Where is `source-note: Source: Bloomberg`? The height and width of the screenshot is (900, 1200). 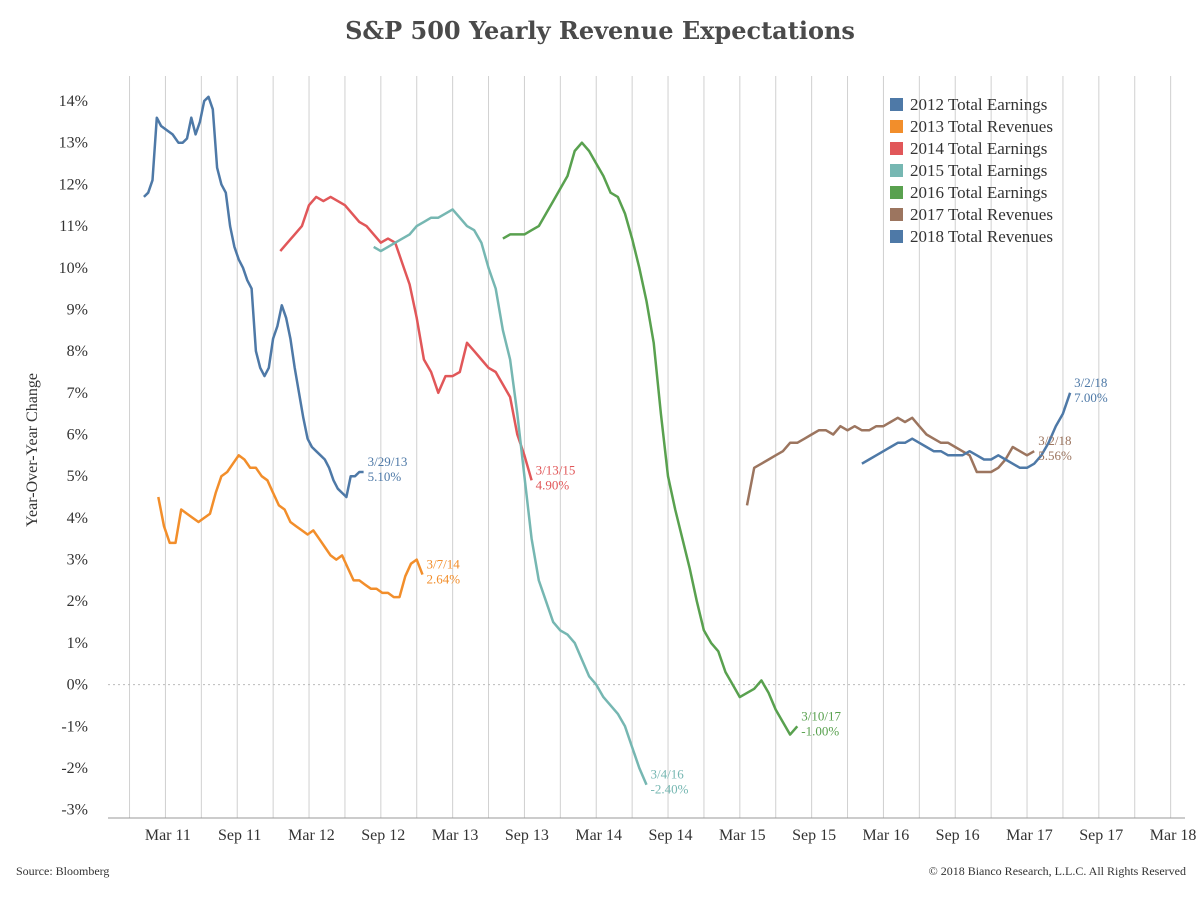 source-note: Source: Bloomberg is located at coordinates (63, 871).